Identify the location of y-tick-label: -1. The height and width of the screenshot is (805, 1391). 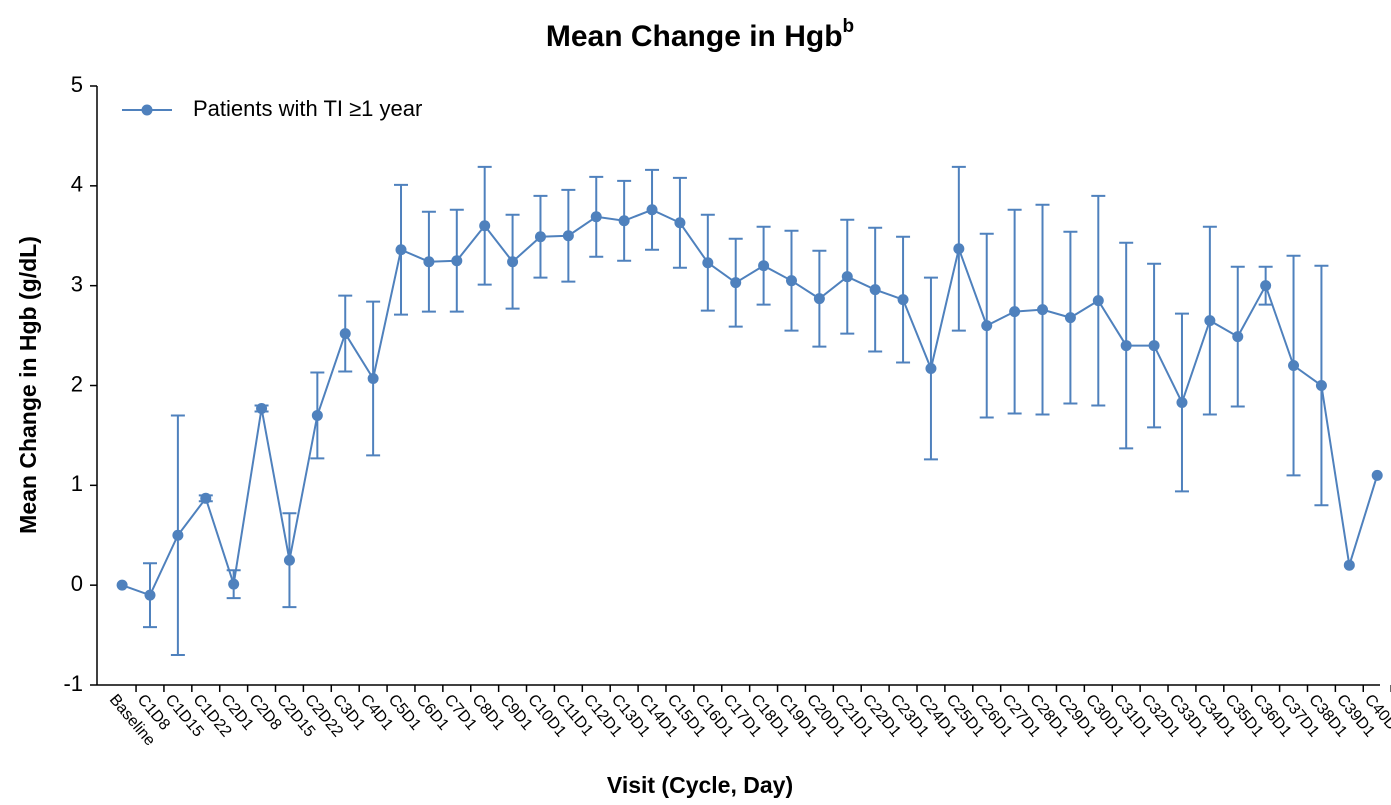
(73, 683).